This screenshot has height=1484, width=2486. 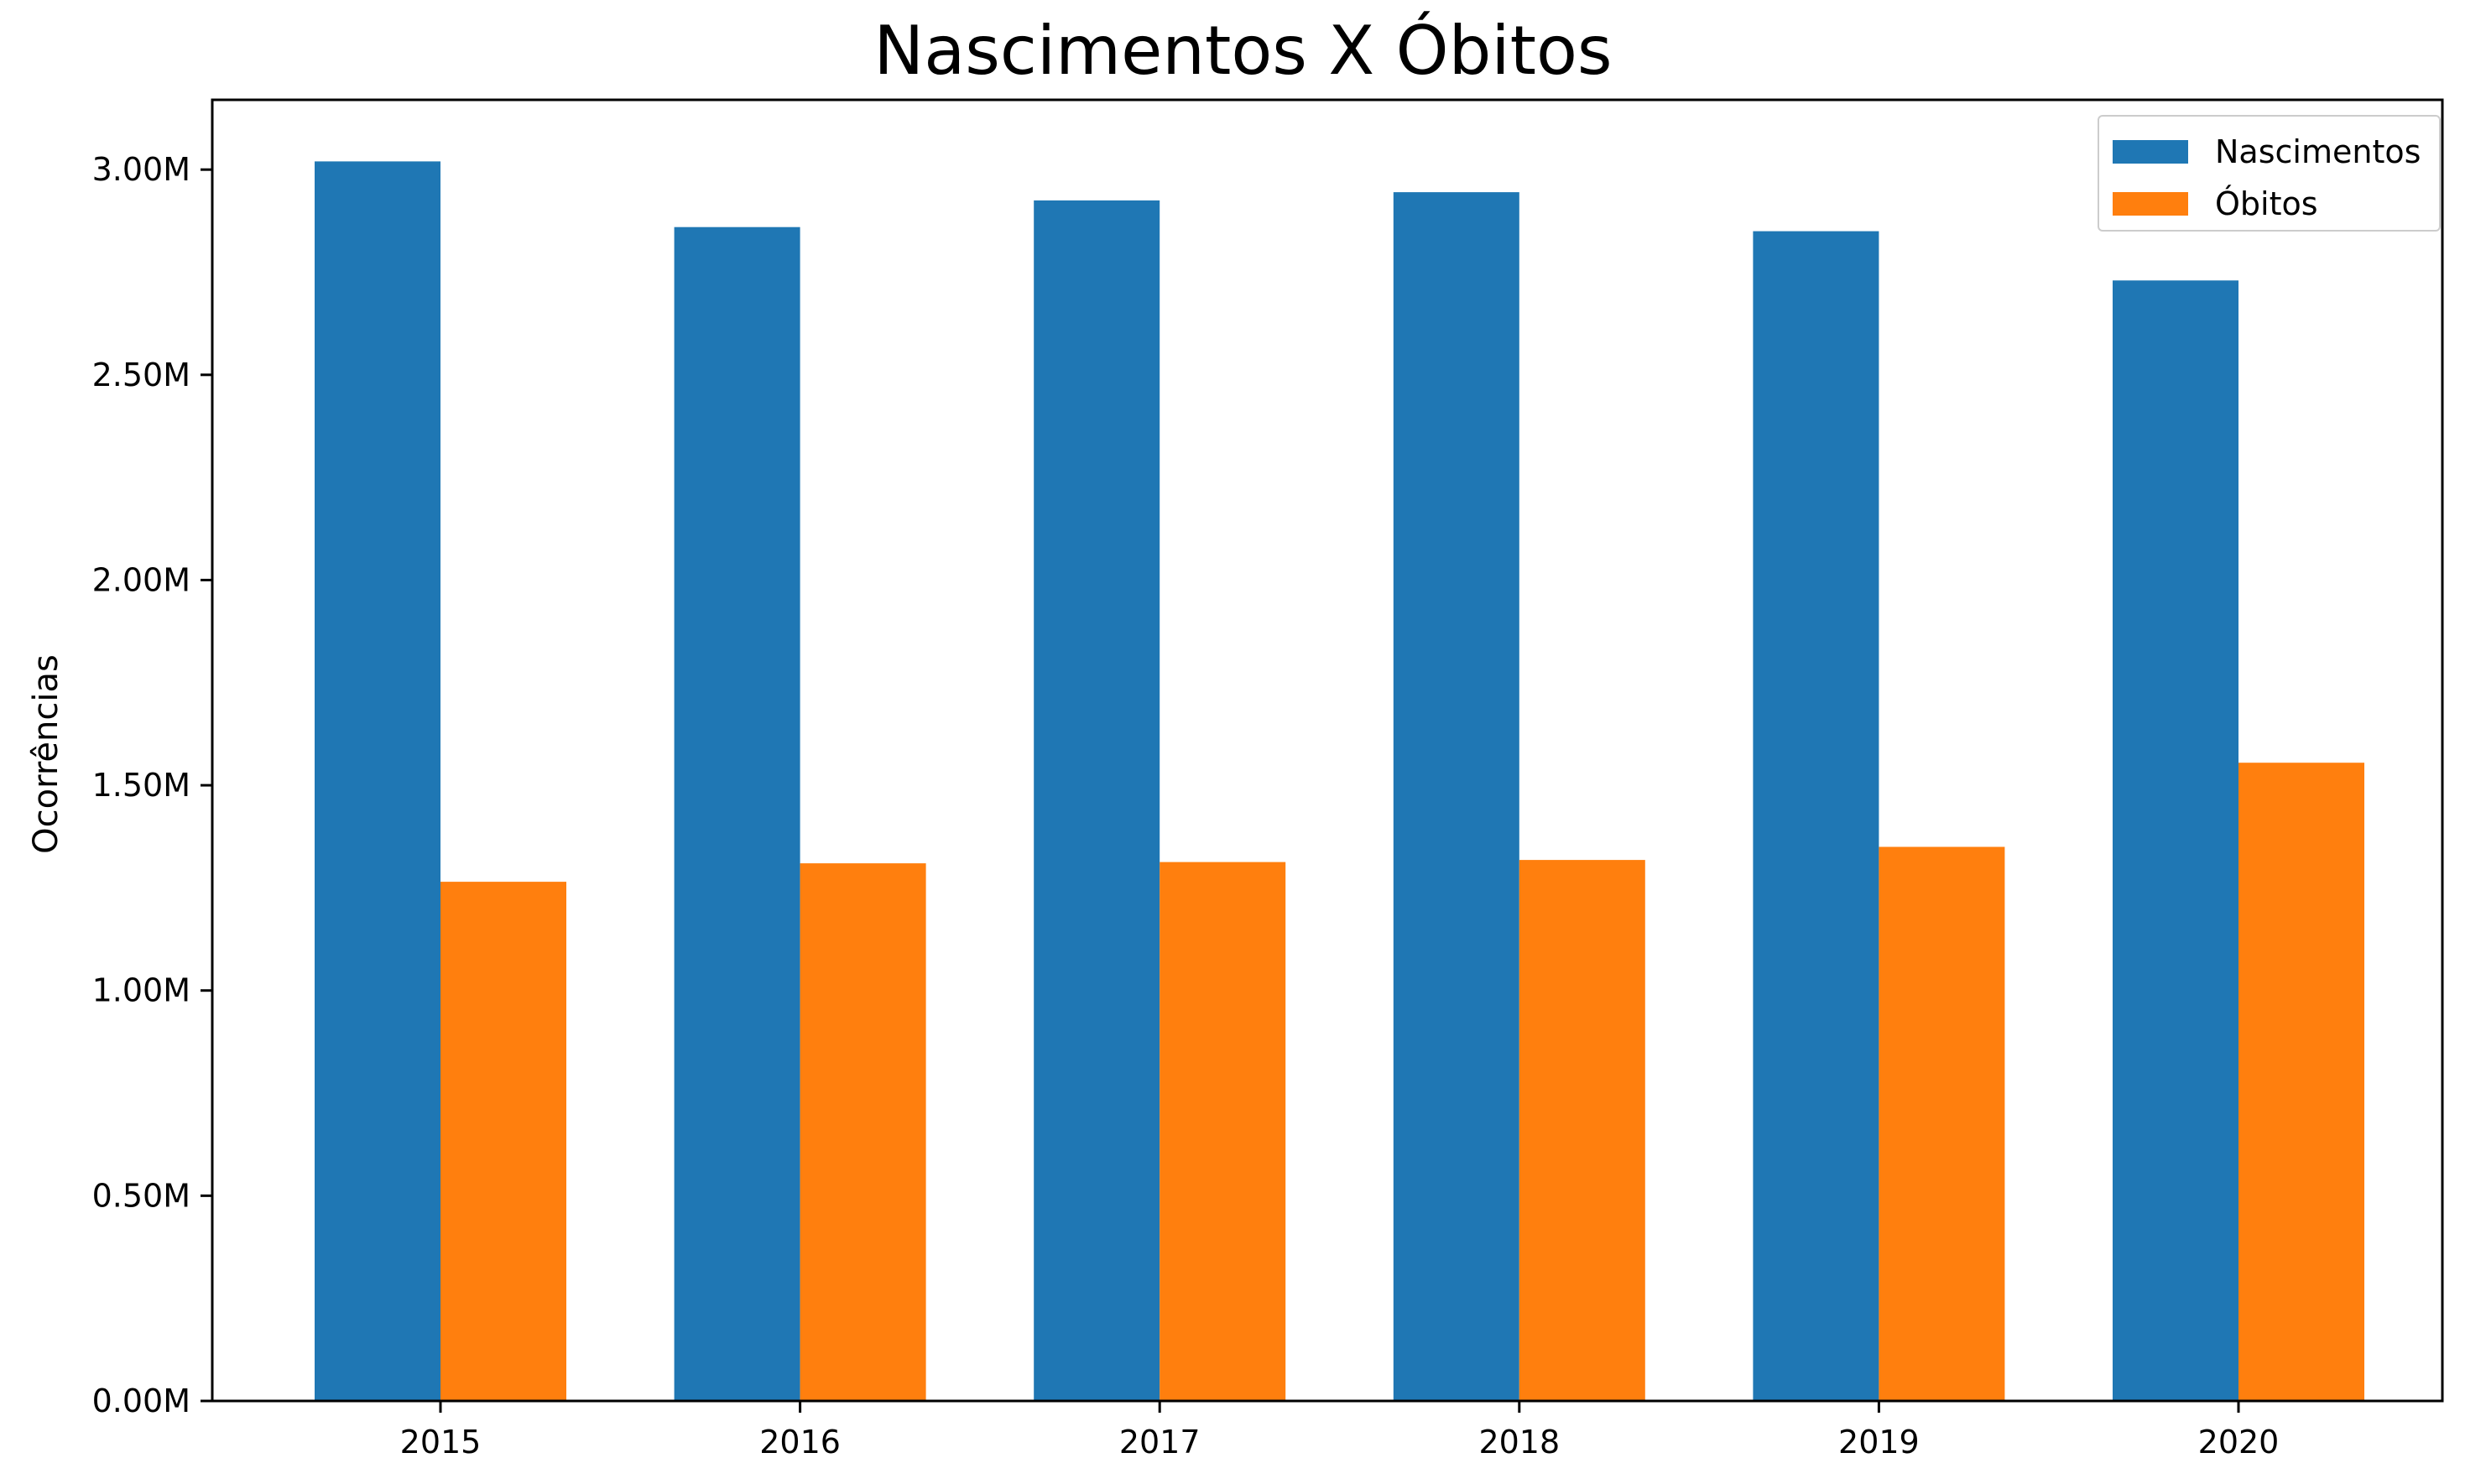 I want to click on bar-nascimentos-2016, so click(x=737, y=814).